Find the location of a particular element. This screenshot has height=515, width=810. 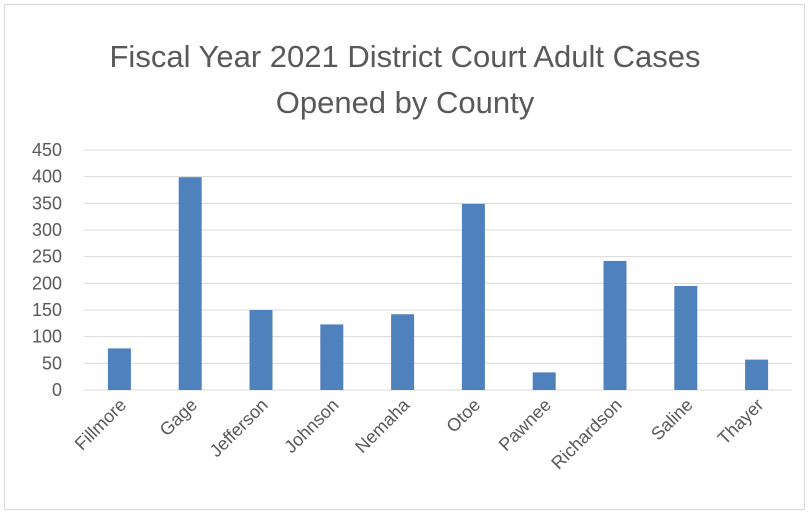

x-tick-label-johnson: Johnson is located at coordinates (311, 426).